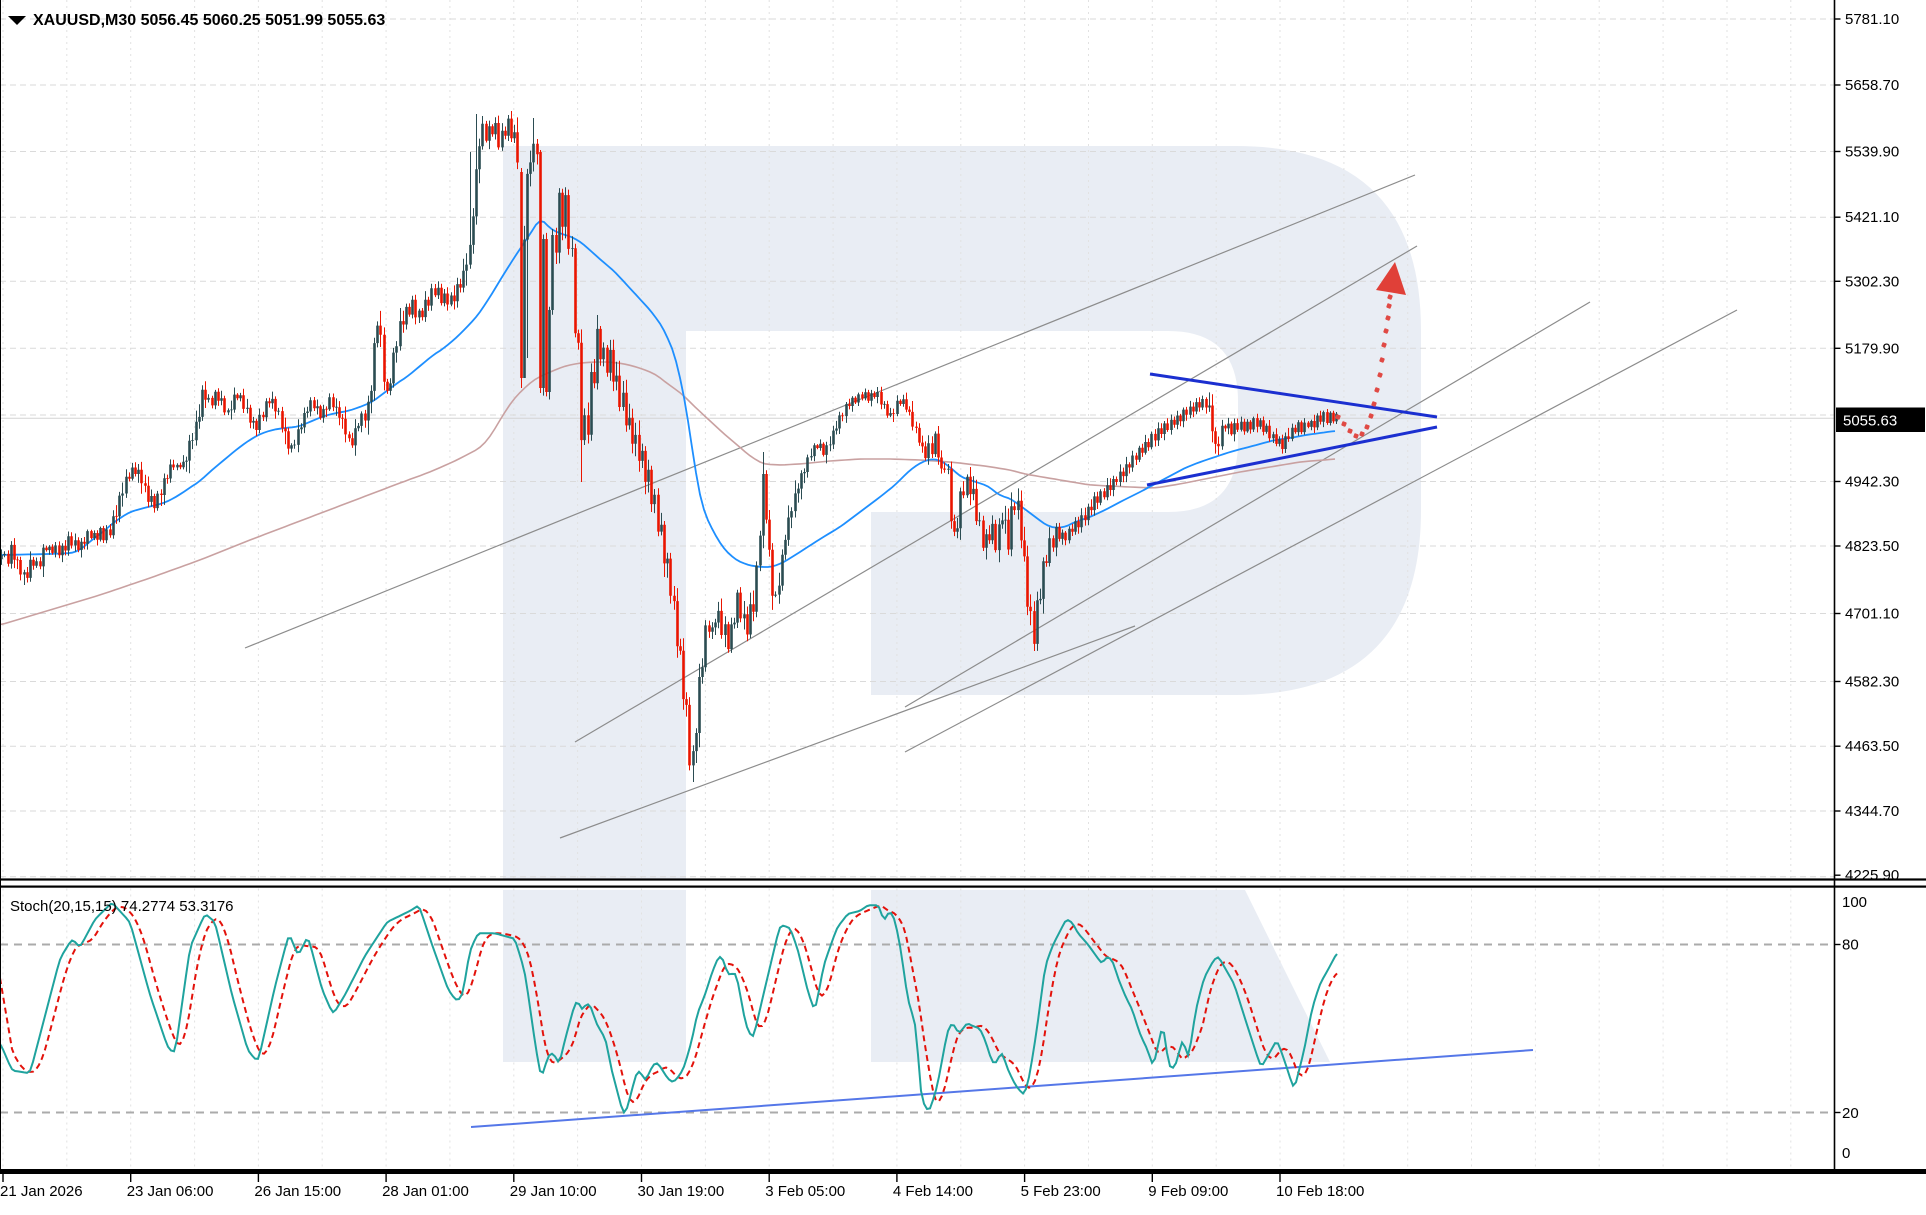 Image resolution: width=1926 pixels, height=1215 pixels. I want to click on svg-text: 4344.70, so click(1872, 811).